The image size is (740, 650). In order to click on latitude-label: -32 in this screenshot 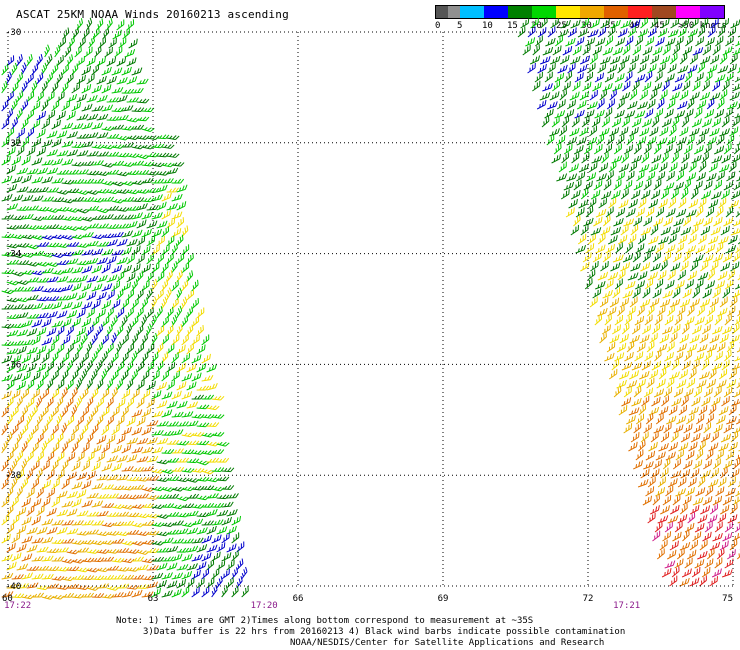, I will do `click(13, 144)`.